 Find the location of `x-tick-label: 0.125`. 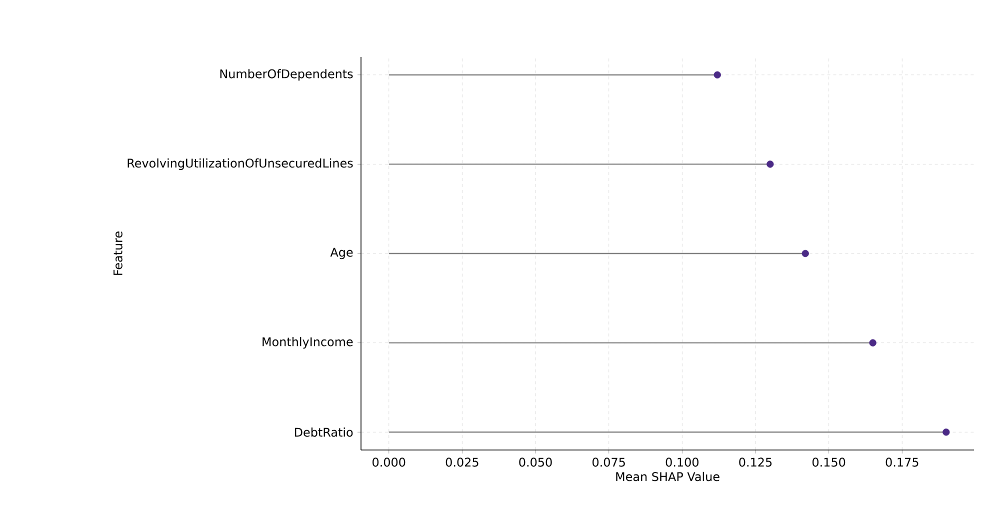

x-tick-label: 0.125 is located at coordinates (755, 462).